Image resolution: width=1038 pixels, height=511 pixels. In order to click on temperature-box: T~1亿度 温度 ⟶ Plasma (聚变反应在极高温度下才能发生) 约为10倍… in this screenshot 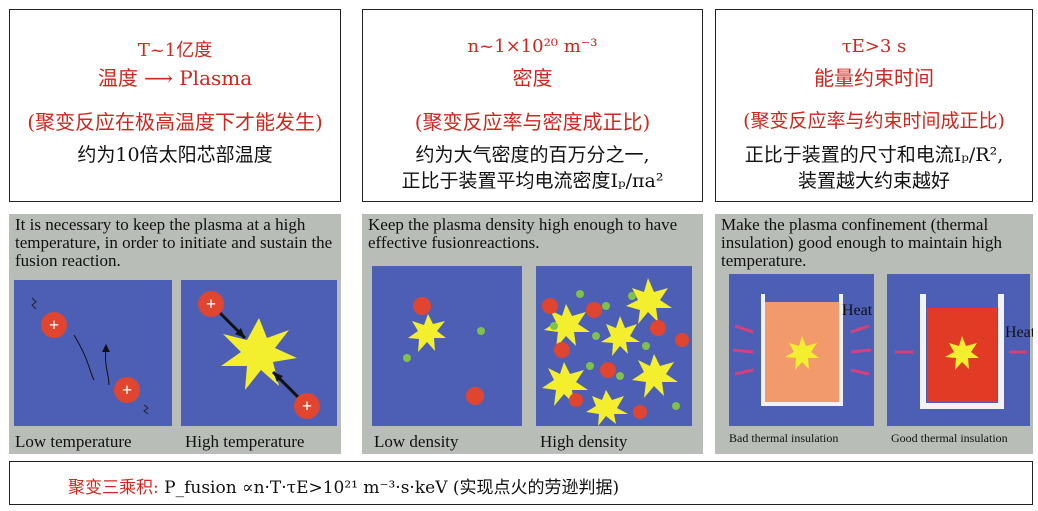, I will do `click(175, 105)`.